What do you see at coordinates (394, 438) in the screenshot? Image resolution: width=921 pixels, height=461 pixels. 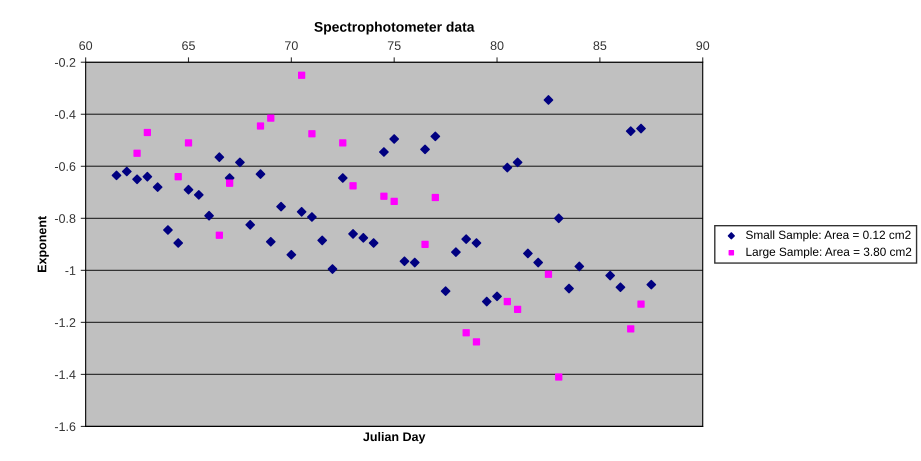 I see `x-axis-title: Julian Day` at bounding box center [394, 438].